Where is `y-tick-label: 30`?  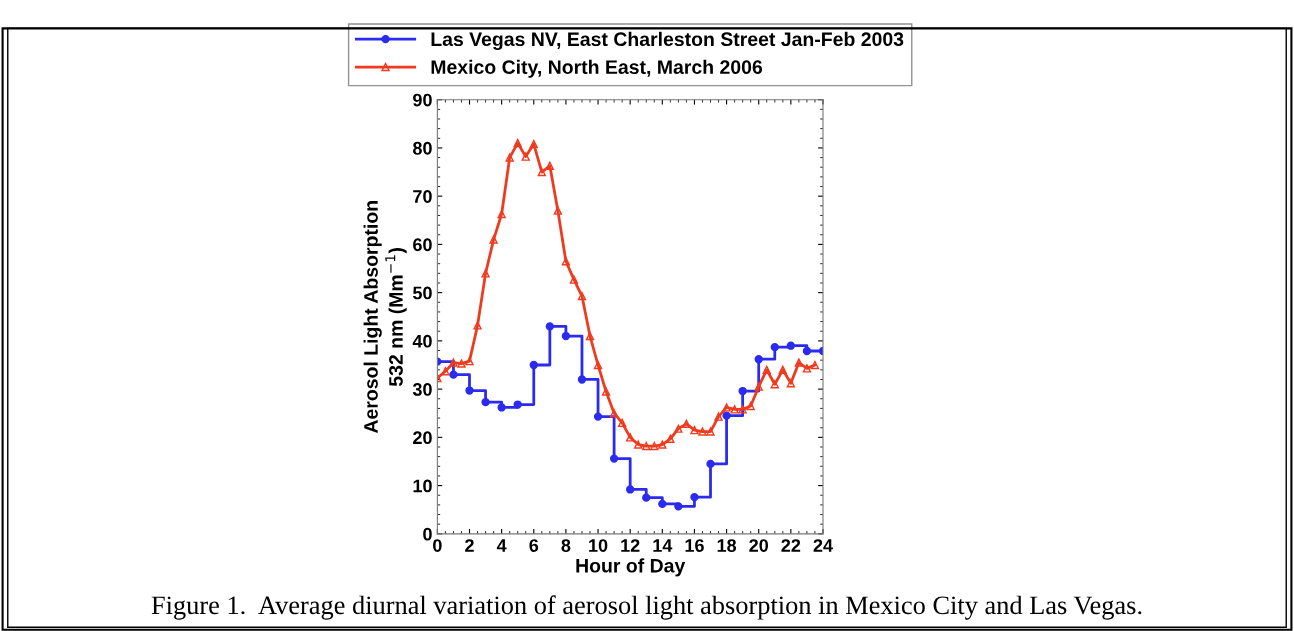 y-tick-label: 30 is located at coordinates (422, 389).